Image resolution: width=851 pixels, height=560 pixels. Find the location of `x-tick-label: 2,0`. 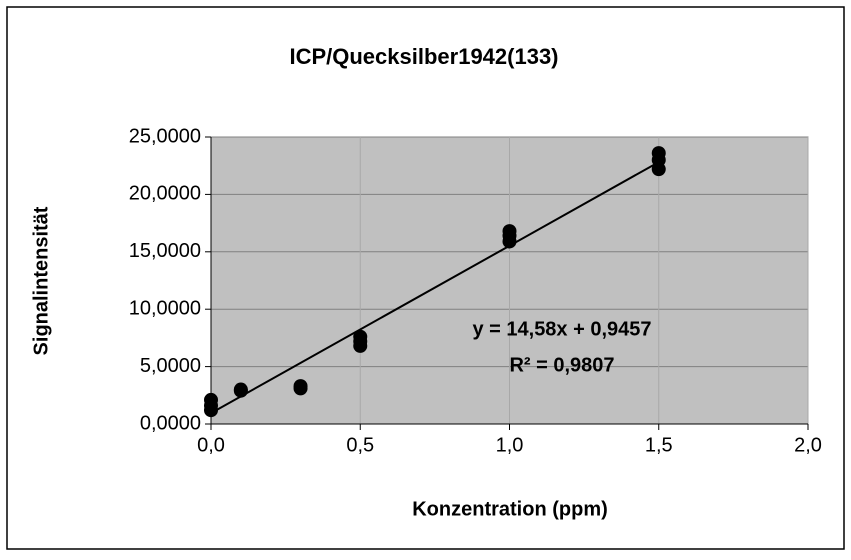

x-tick-label: 2,0 is located at coordinates (808, 445).